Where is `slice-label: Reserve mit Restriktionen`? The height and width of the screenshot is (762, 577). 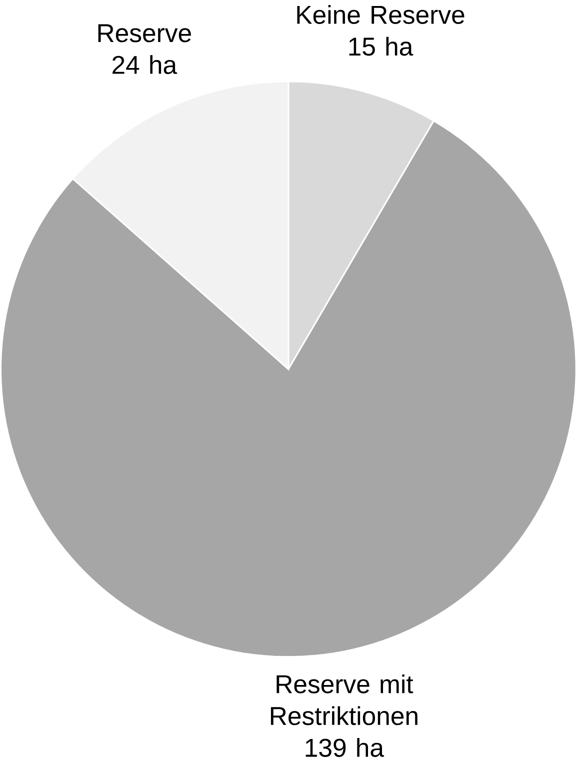 slice-label: Reserve mit Restriktionen is located at coordinates (344, 700).